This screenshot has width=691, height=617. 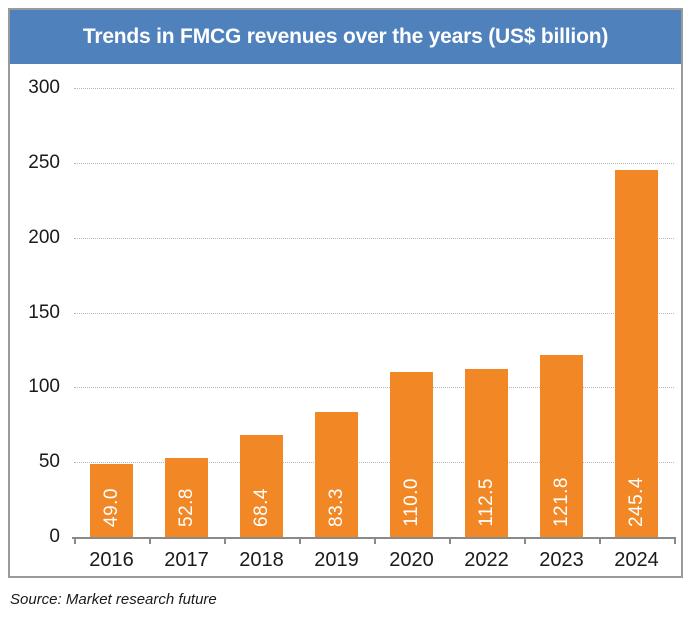 I want to click on y-axis-tick-label: 50, so click(x=49, y=462).